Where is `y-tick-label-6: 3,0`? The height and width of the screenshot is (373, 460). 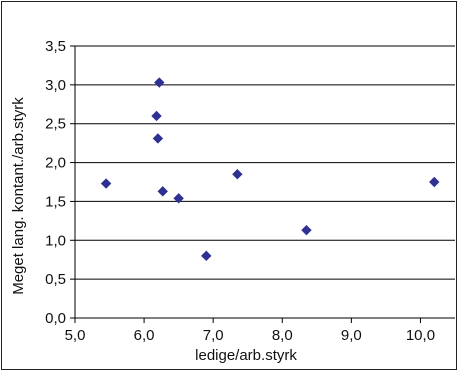
y-tick-label-6: 3,0 is located at coordinates (55, 85).